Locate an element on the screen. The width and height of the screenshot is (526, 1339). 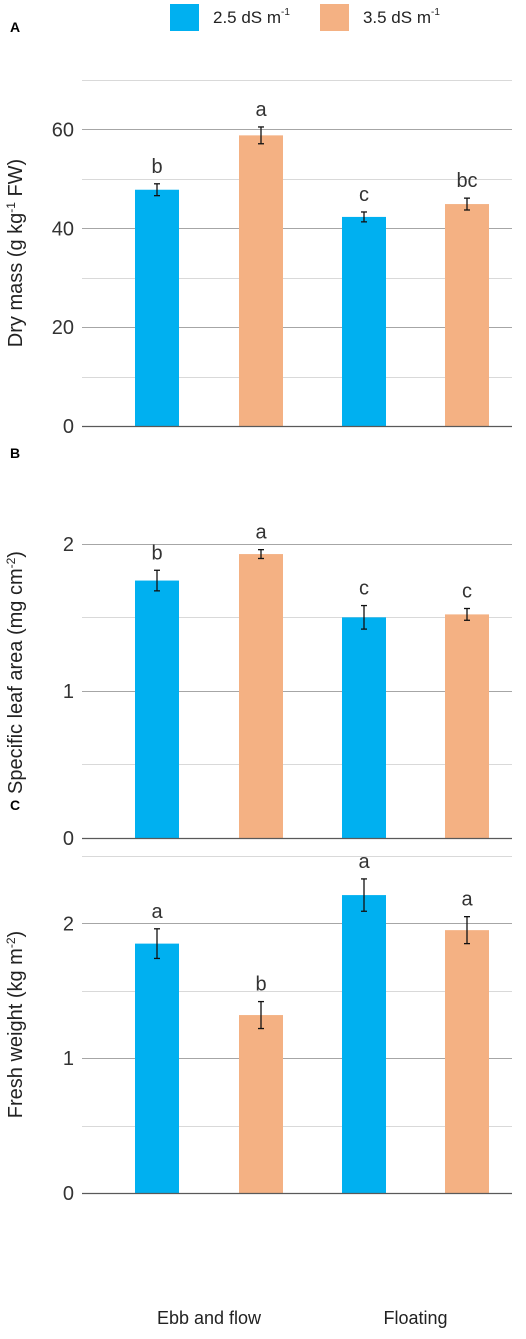
y-tick-label-c: 1 is located at coordinates (68, 1059).